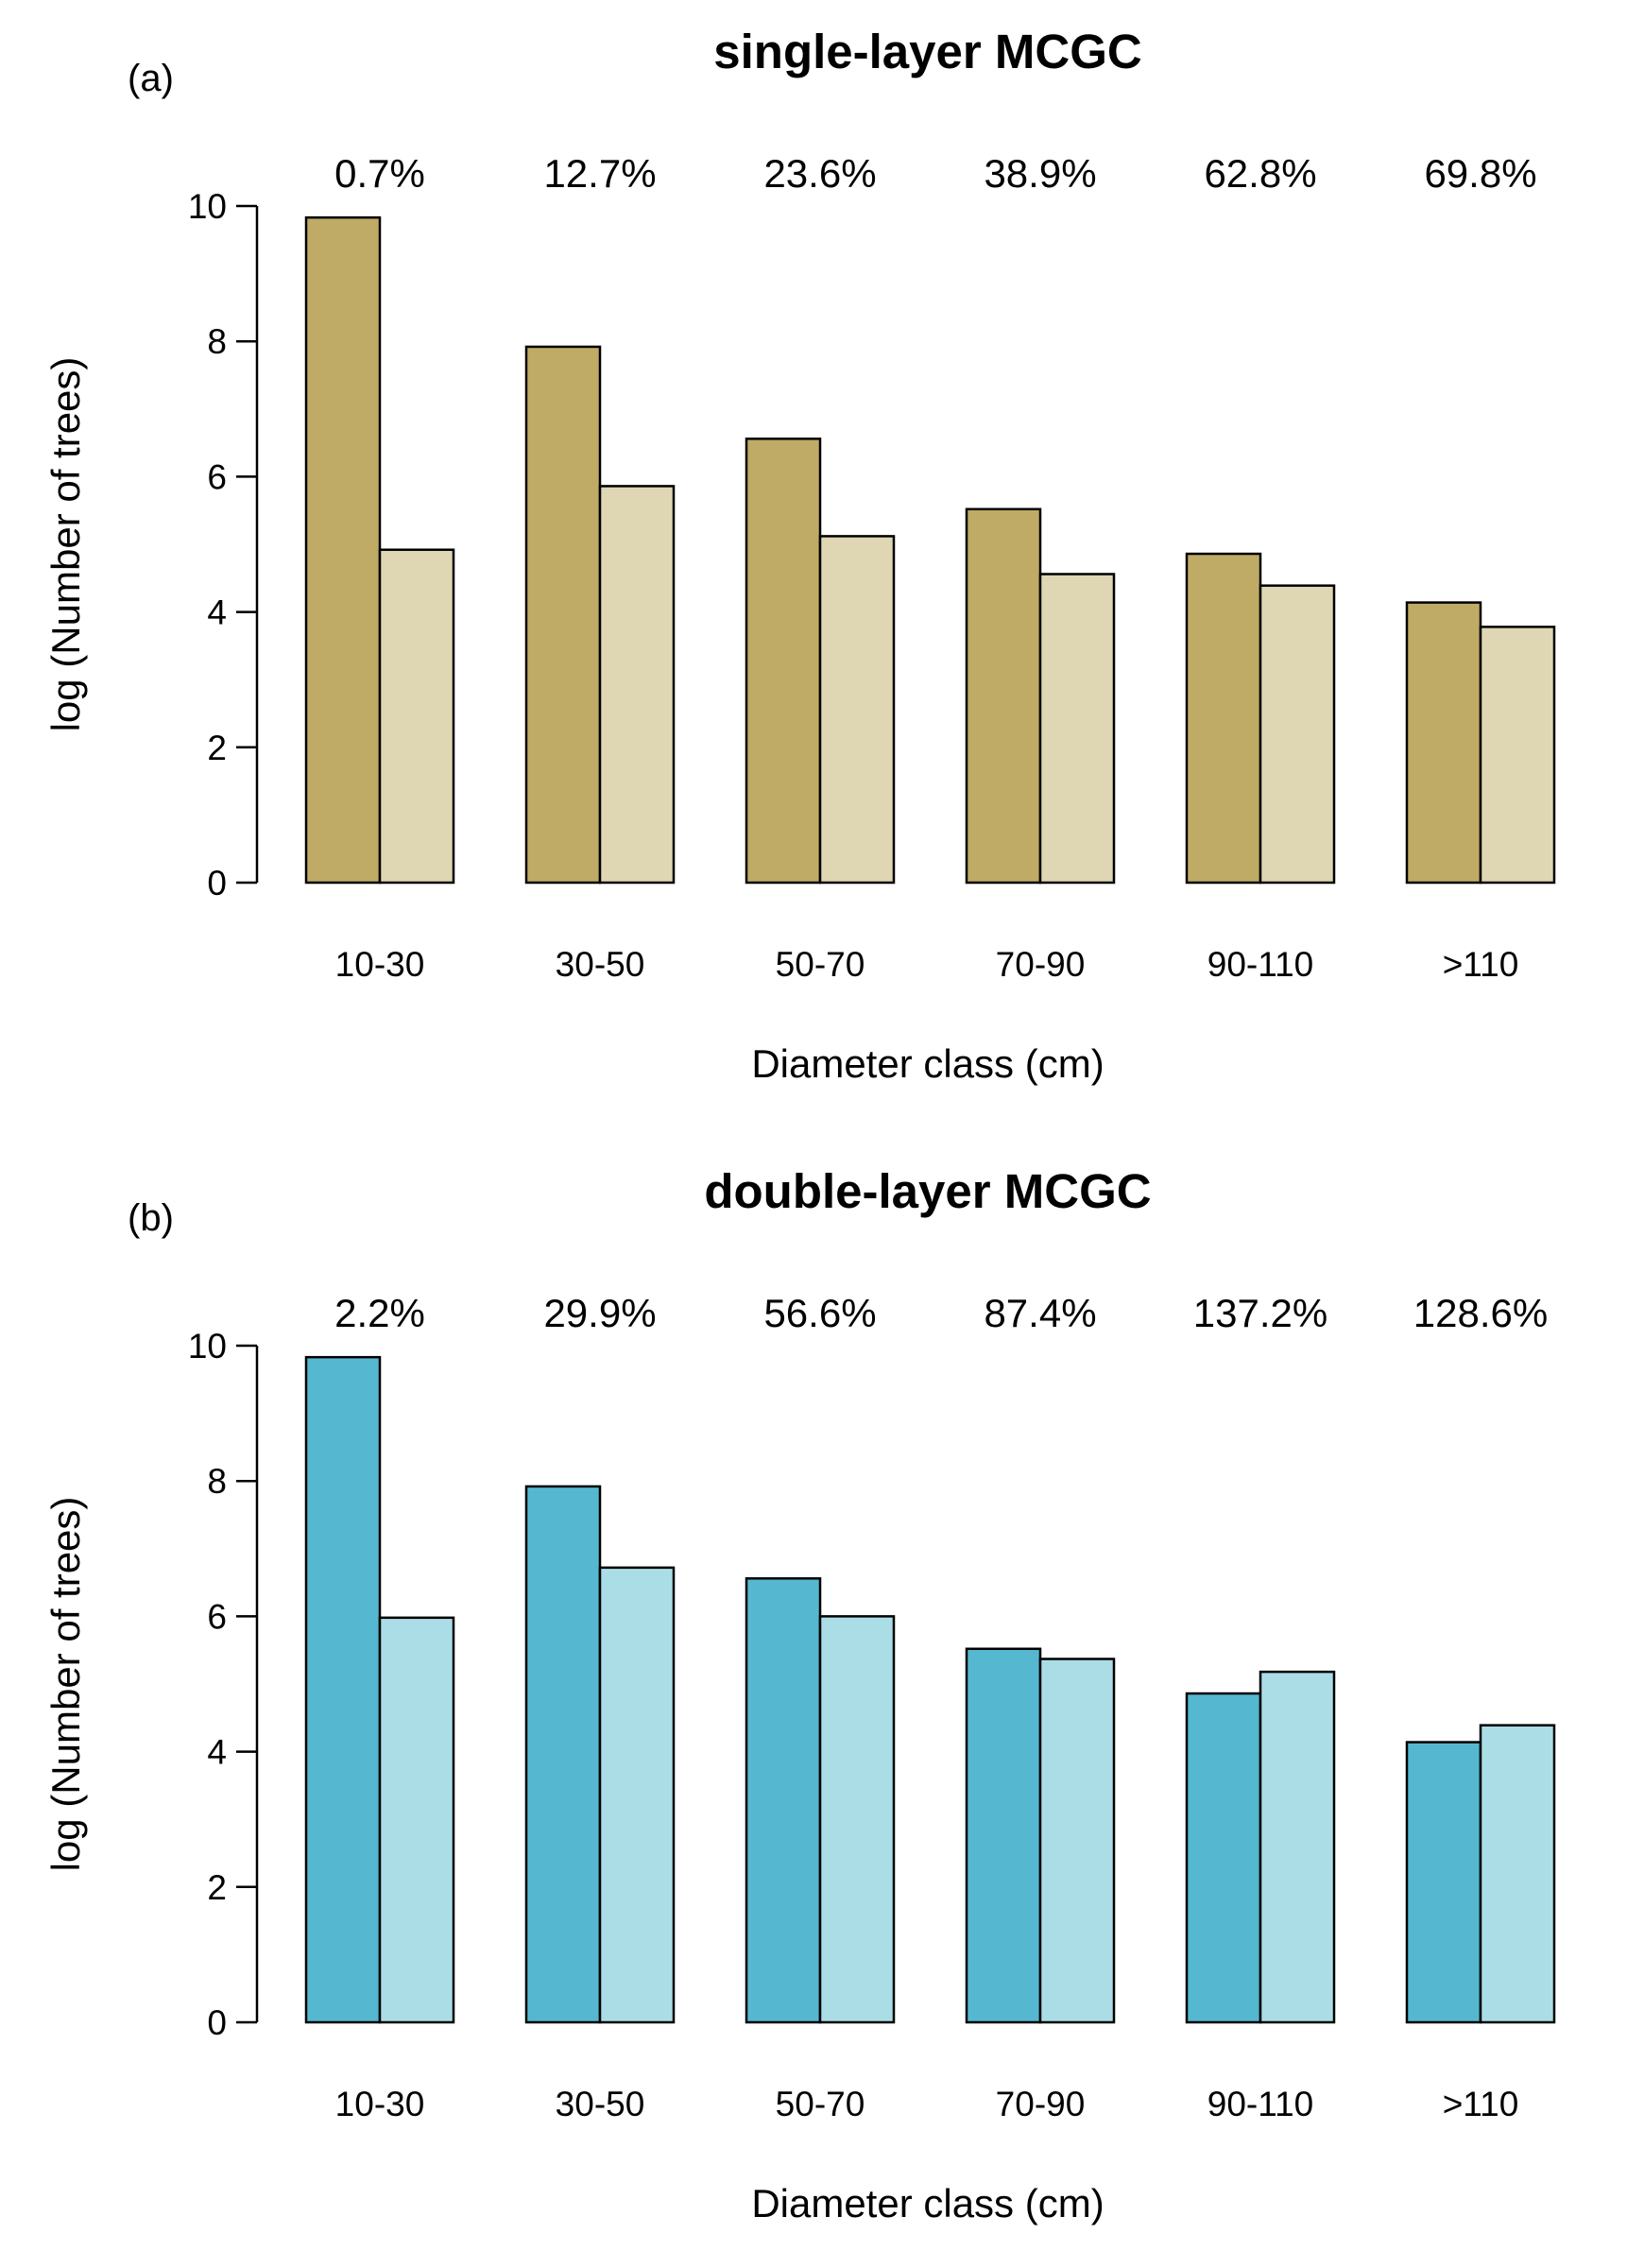  What do you see at coordinates (1040, 173) in the screenshot?
I see `percent-annotation: 38.9%` at bounding box center [1040, 173].